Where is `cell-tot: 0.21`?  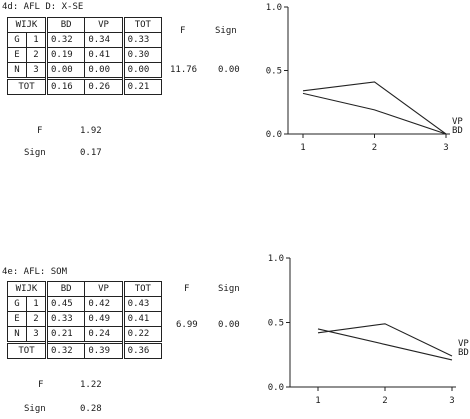 cell-tot: 0.21 is located at coordinates (142, 86).